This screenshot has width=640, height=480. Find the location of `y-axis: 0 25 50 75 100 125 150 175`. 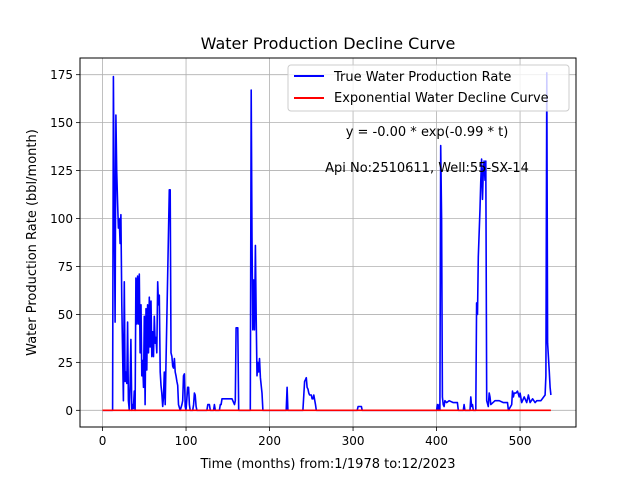

y-axis: 0 25 50 75 100 125 150 175 is located at coordinates (65, 243).